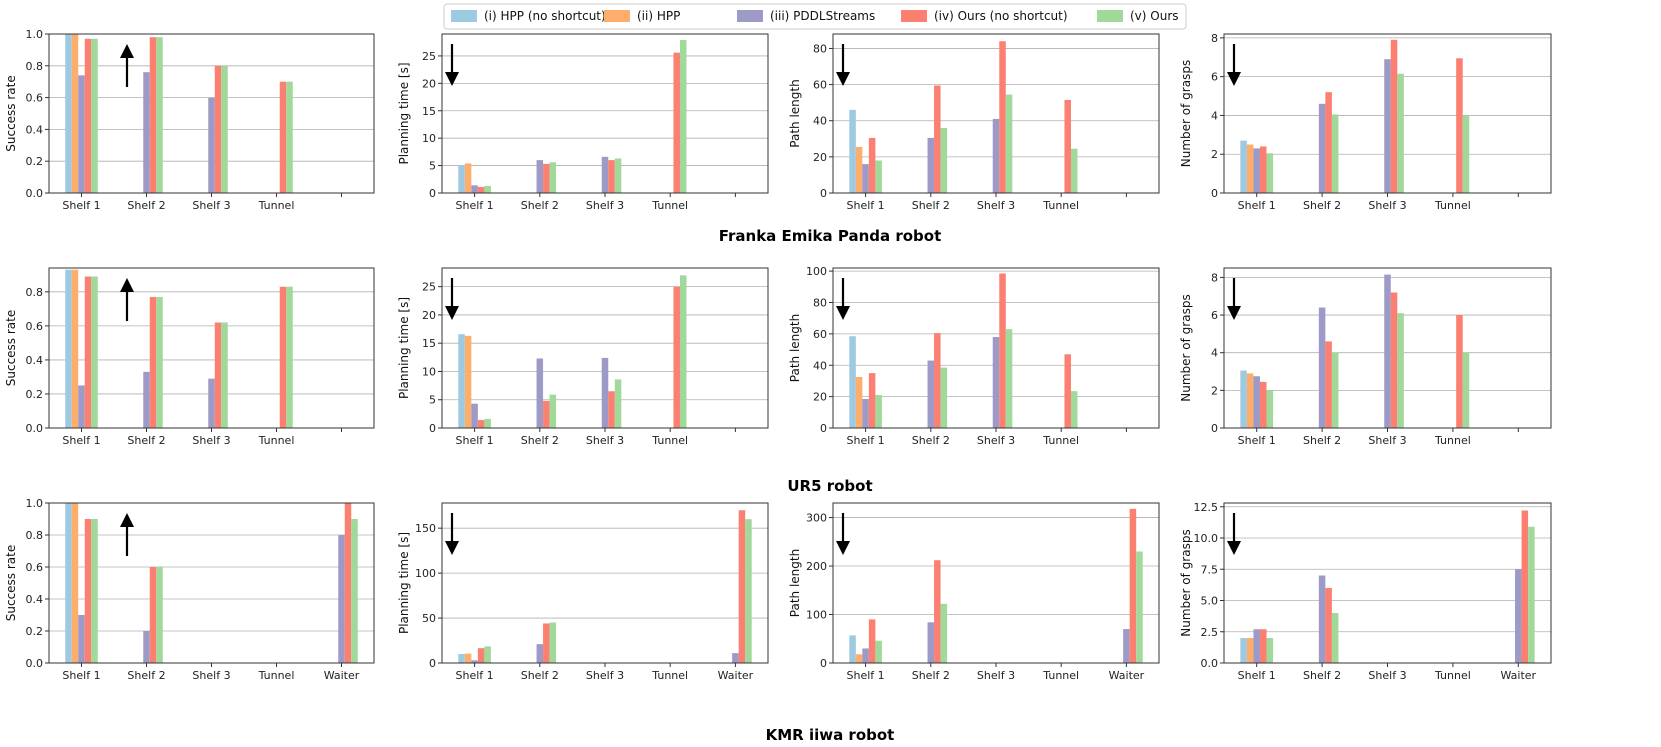  Describe the element at coordinates (822, 16) in the screenshot. I see `legend-label: (iii) PDDLStreams` at that location.